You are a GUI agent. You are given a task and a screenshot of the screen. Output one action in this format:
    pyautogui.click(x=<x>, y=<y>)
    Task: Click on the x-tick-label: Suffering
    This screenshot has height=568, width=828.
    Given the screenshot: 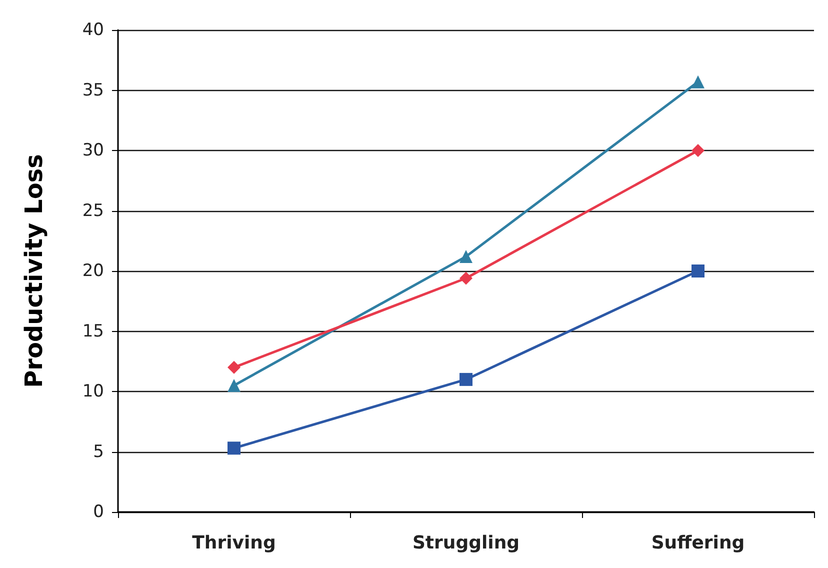 What is the action you would take?
    pyautogui.click(x=698, y=543)
    